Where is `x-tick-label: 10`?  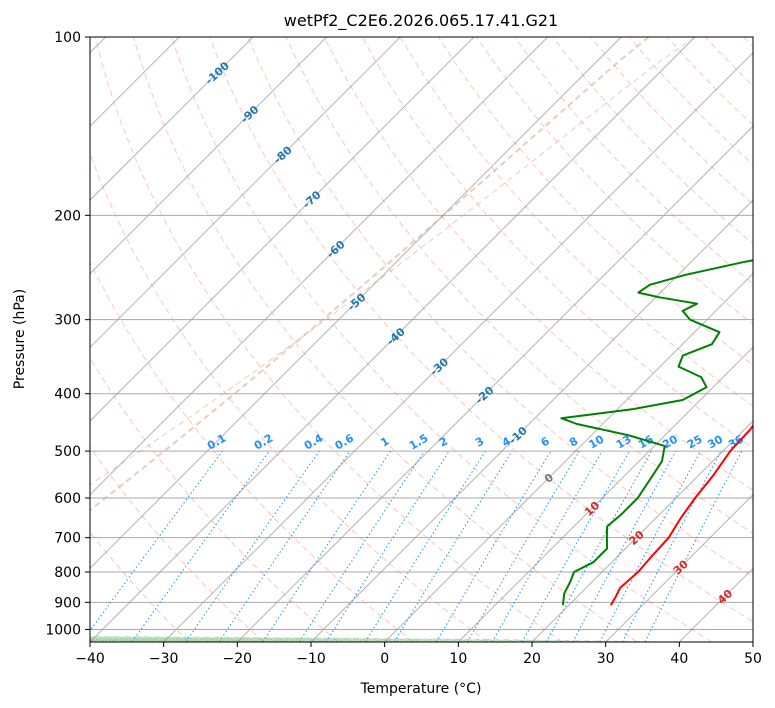 x-tick-label: 10 is located at coordinates (458, 659).